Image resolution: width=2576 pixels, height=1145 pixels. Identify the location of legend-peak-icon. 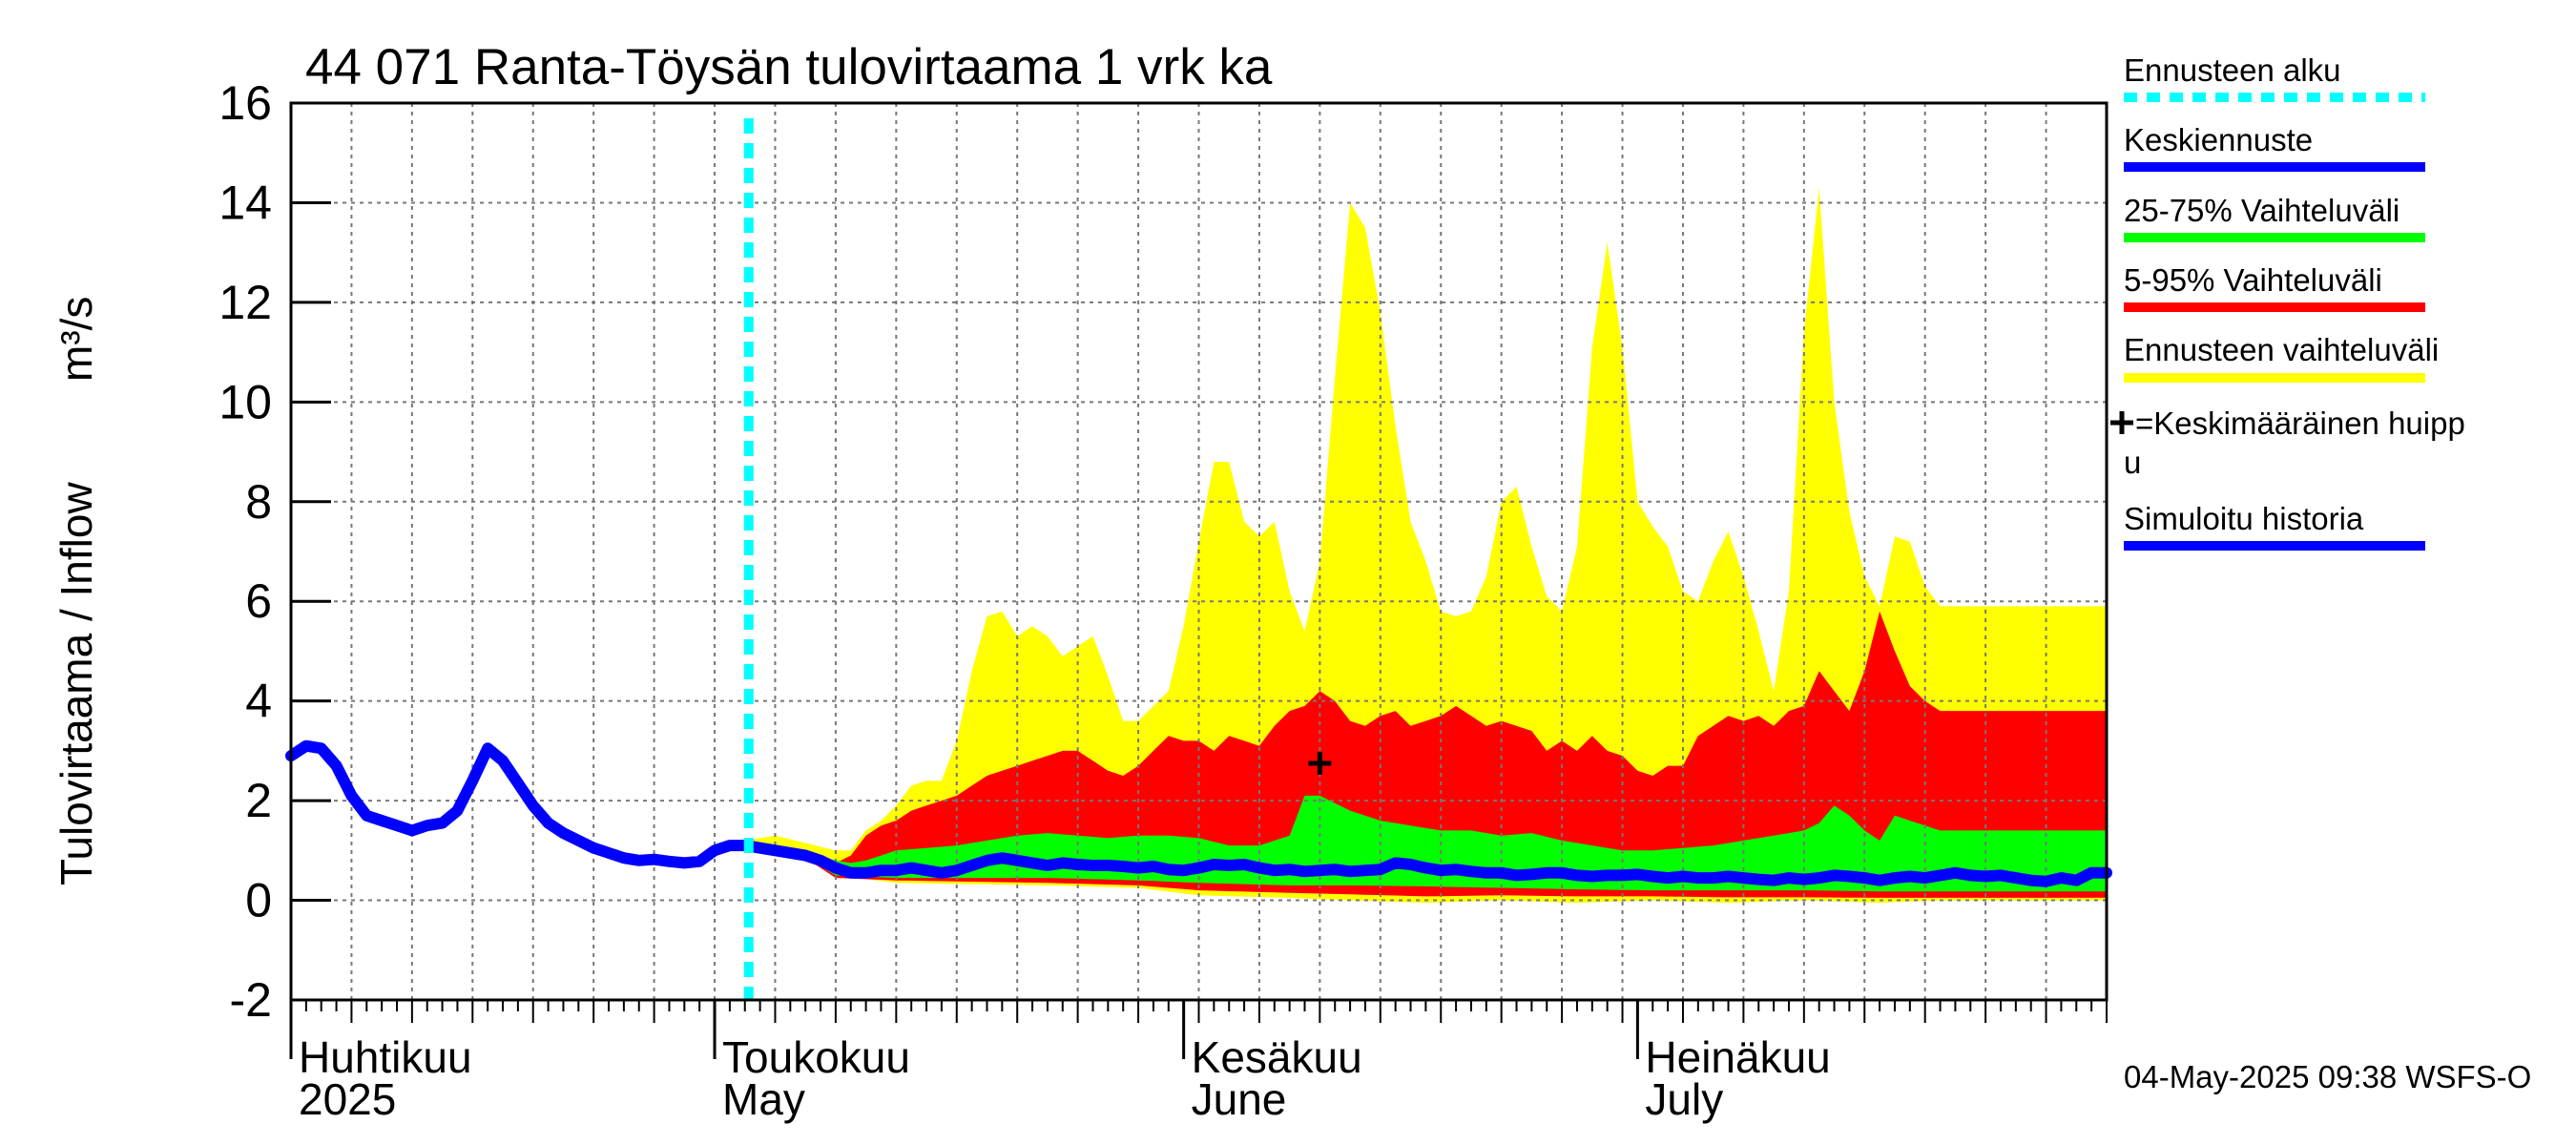
(2121, 422).